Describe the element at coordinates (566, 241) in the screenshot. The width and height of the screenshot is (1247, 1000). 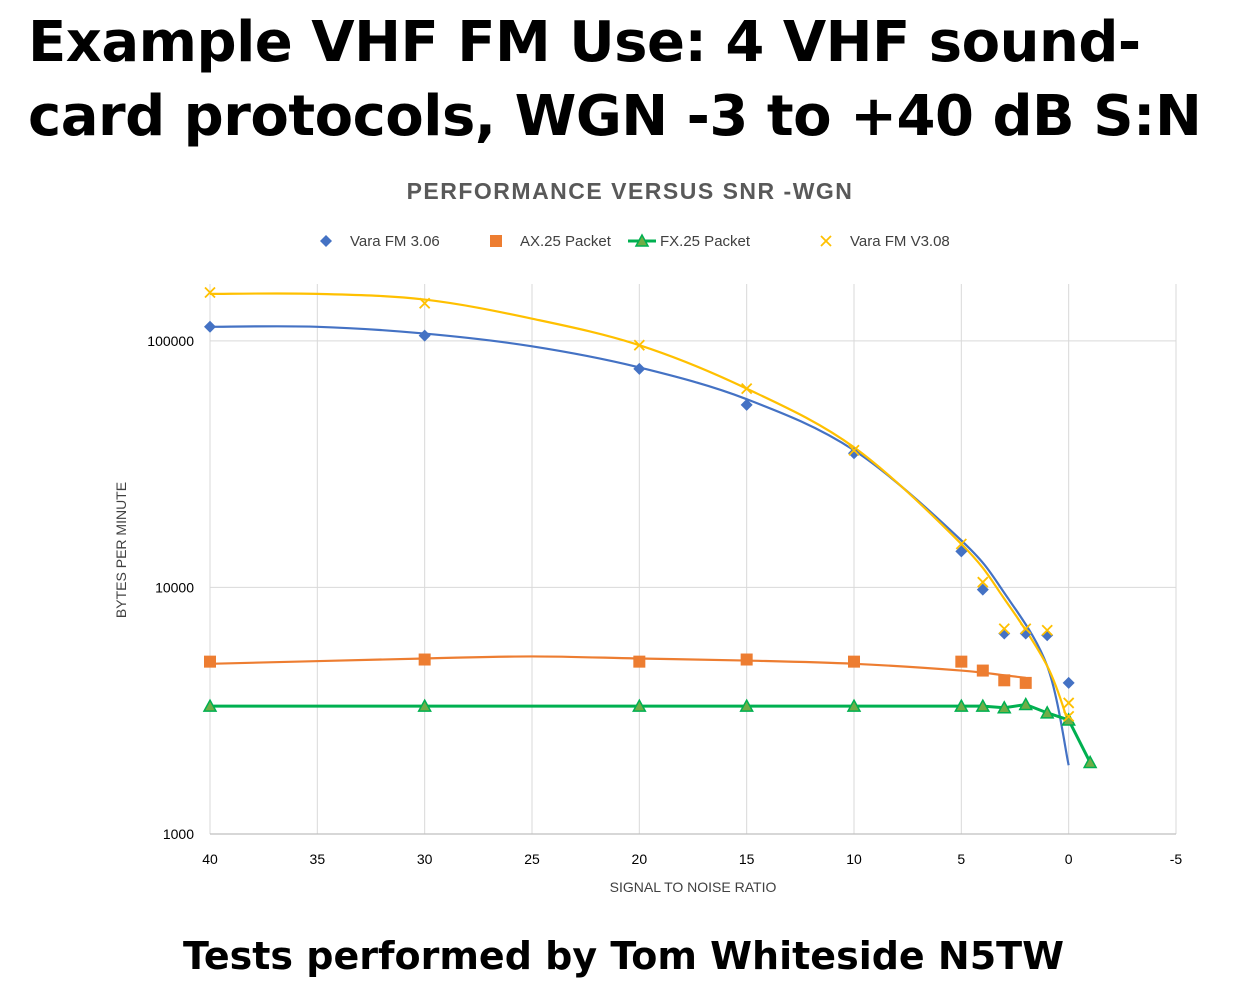
I see `ax-25-packet-legend-label: AX.25 Packet` at that location.